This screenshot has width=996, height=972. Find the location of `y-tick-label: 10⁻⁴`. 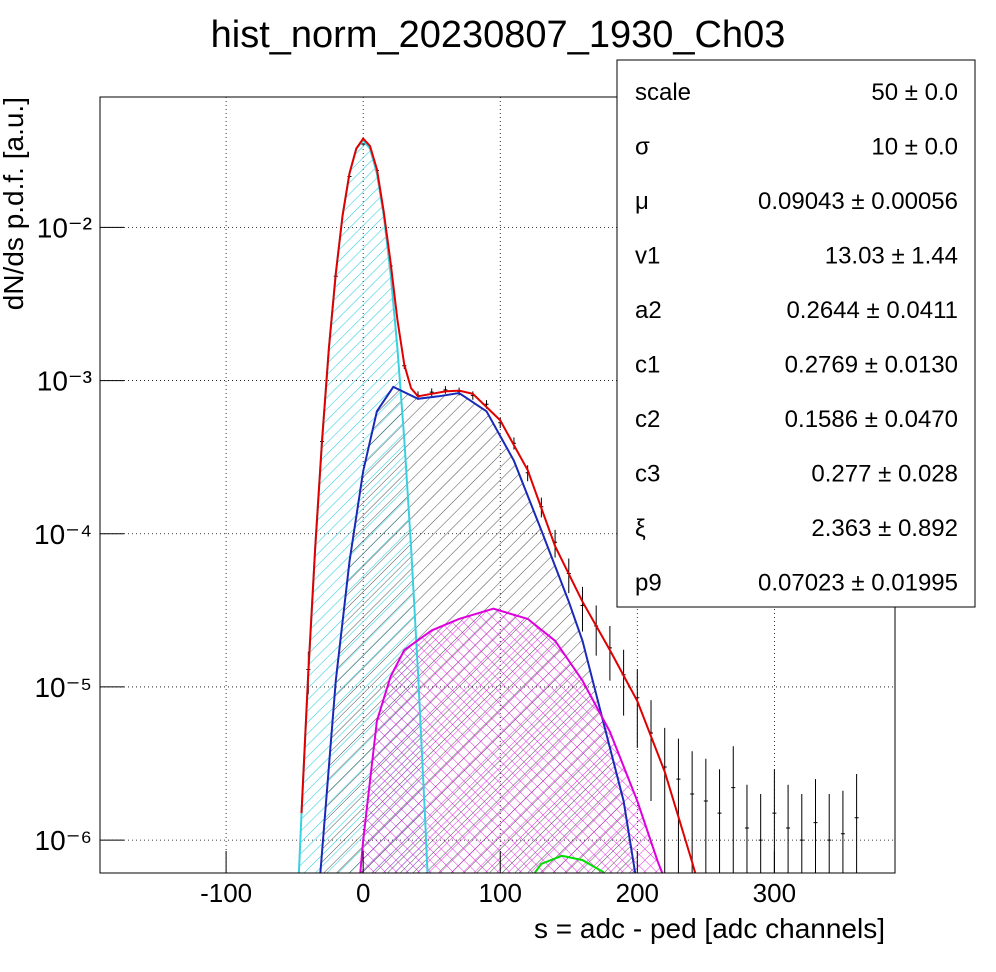

y-tick-label: 10⁻⁴ is located at coordinates (63, 534).